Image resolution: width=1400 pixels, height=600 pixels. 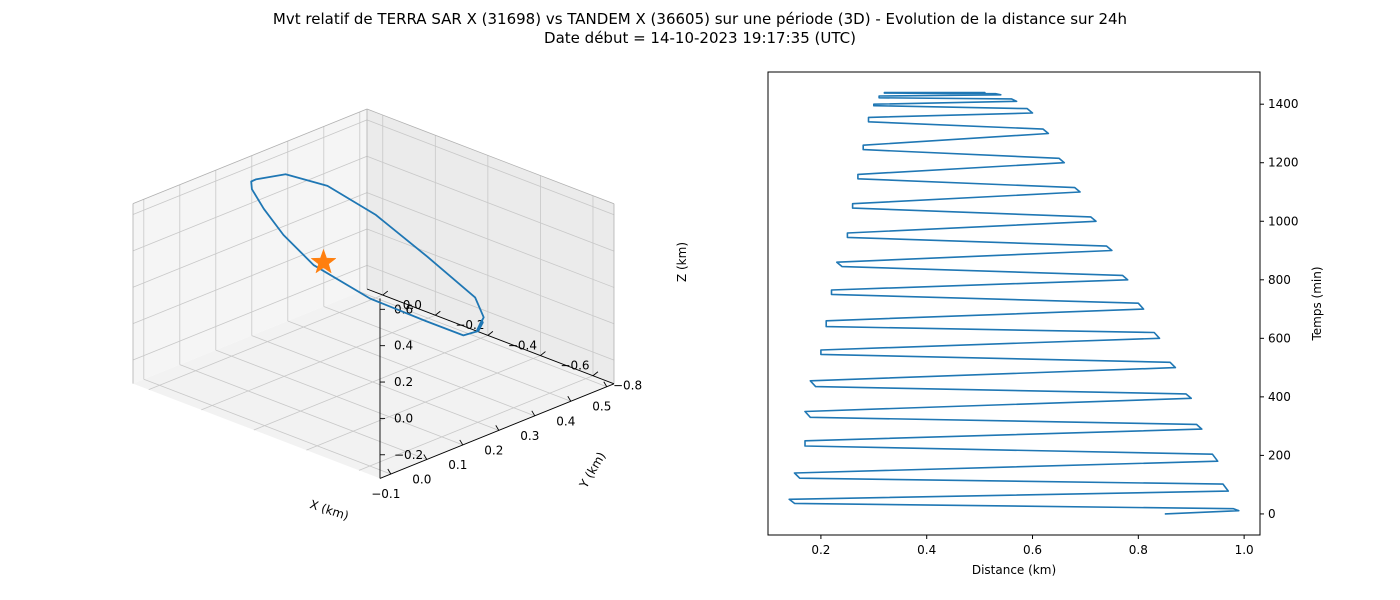 I want to click on x-axis-label: Distance (km), so click(x=1014, y=570).